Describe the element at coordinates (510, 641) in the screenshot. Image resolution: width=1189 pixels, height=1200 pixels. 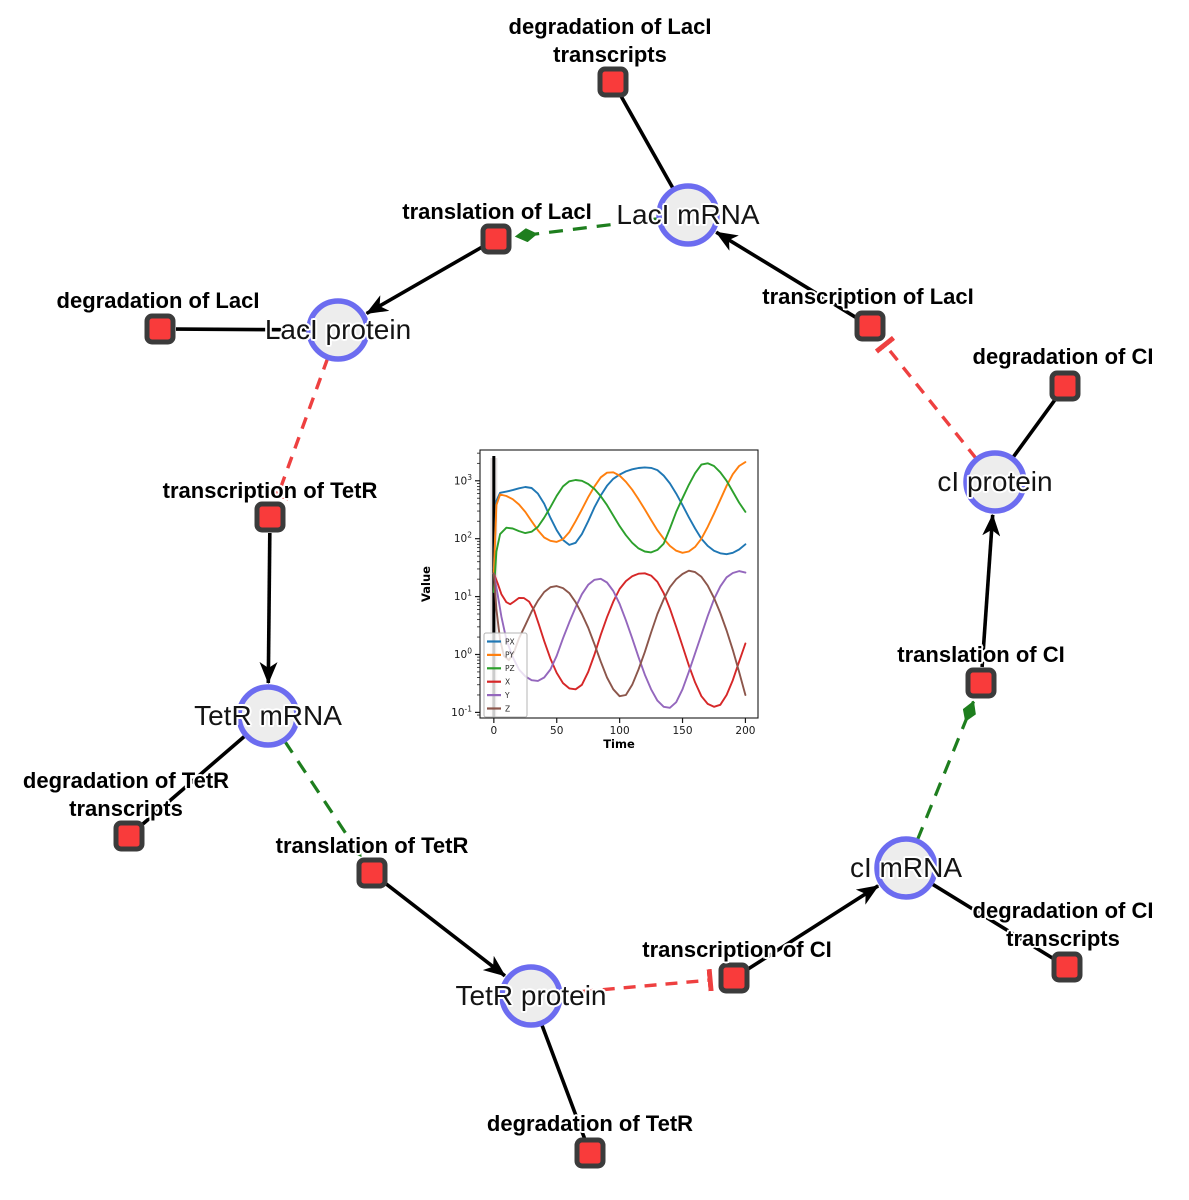
I see `legend-label-PX: PX` at that location.